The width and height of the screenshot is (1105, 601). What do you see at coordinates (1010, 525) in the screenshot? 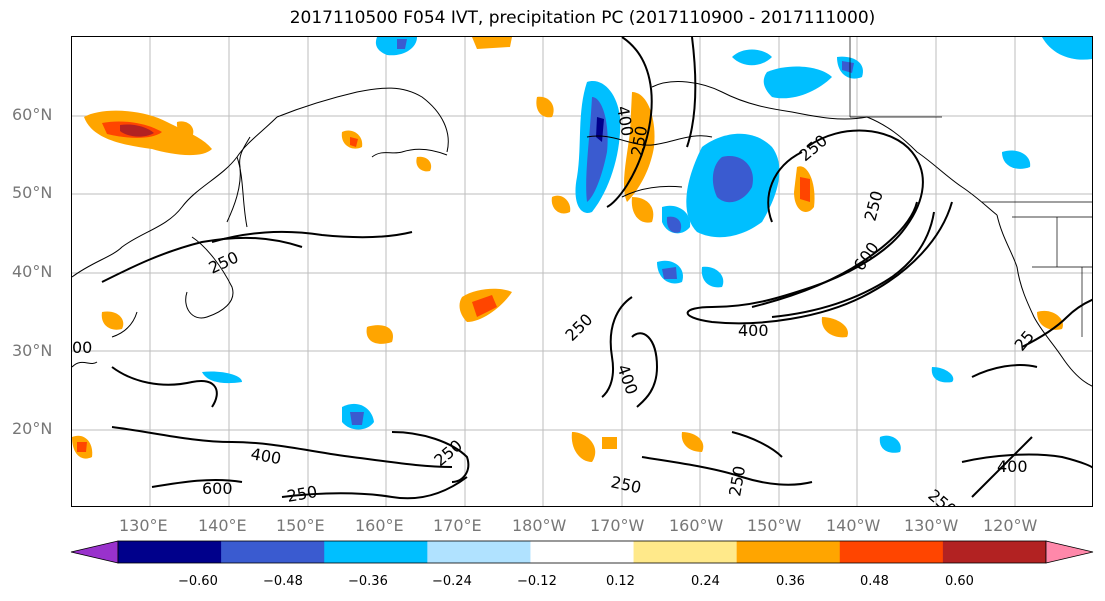
I see `lon-label-120w: 120°W` at bounding box center [1010, 525].